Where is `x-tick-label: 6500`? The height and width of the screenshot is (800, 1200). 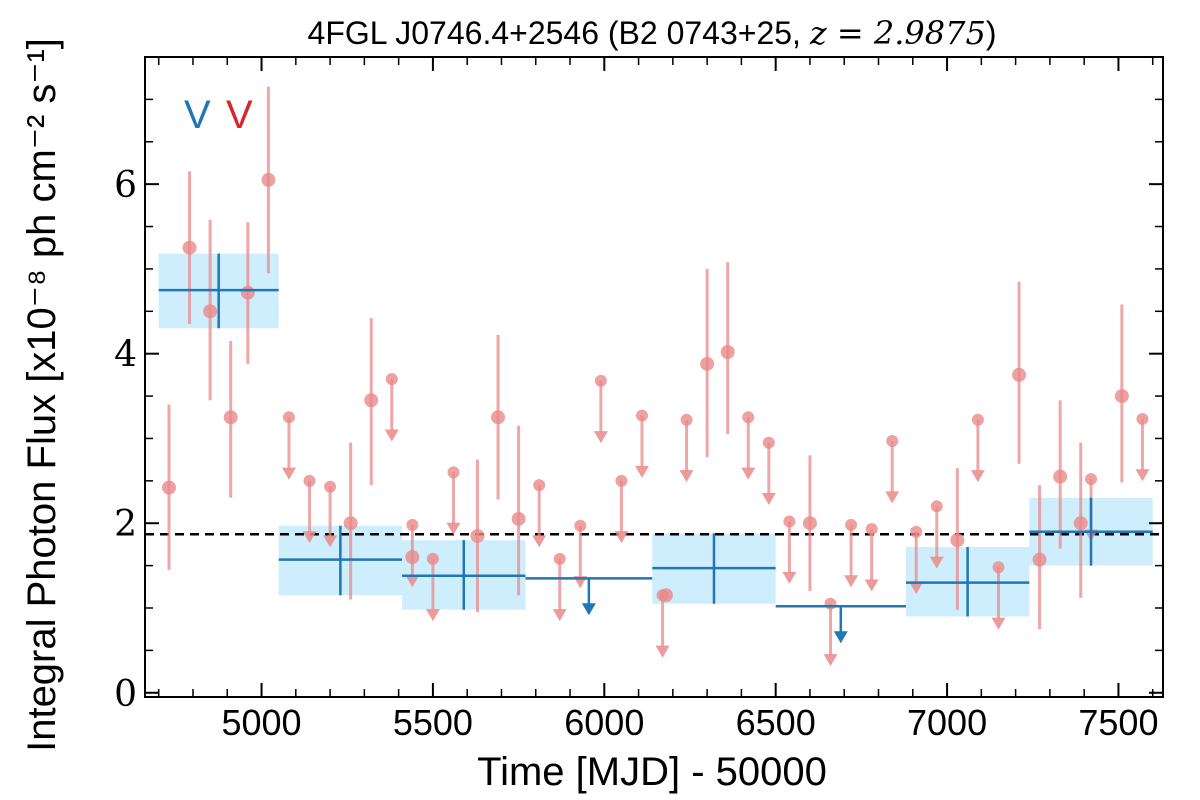 x-tick-label: 6500 is located at coordinates (776, 722).